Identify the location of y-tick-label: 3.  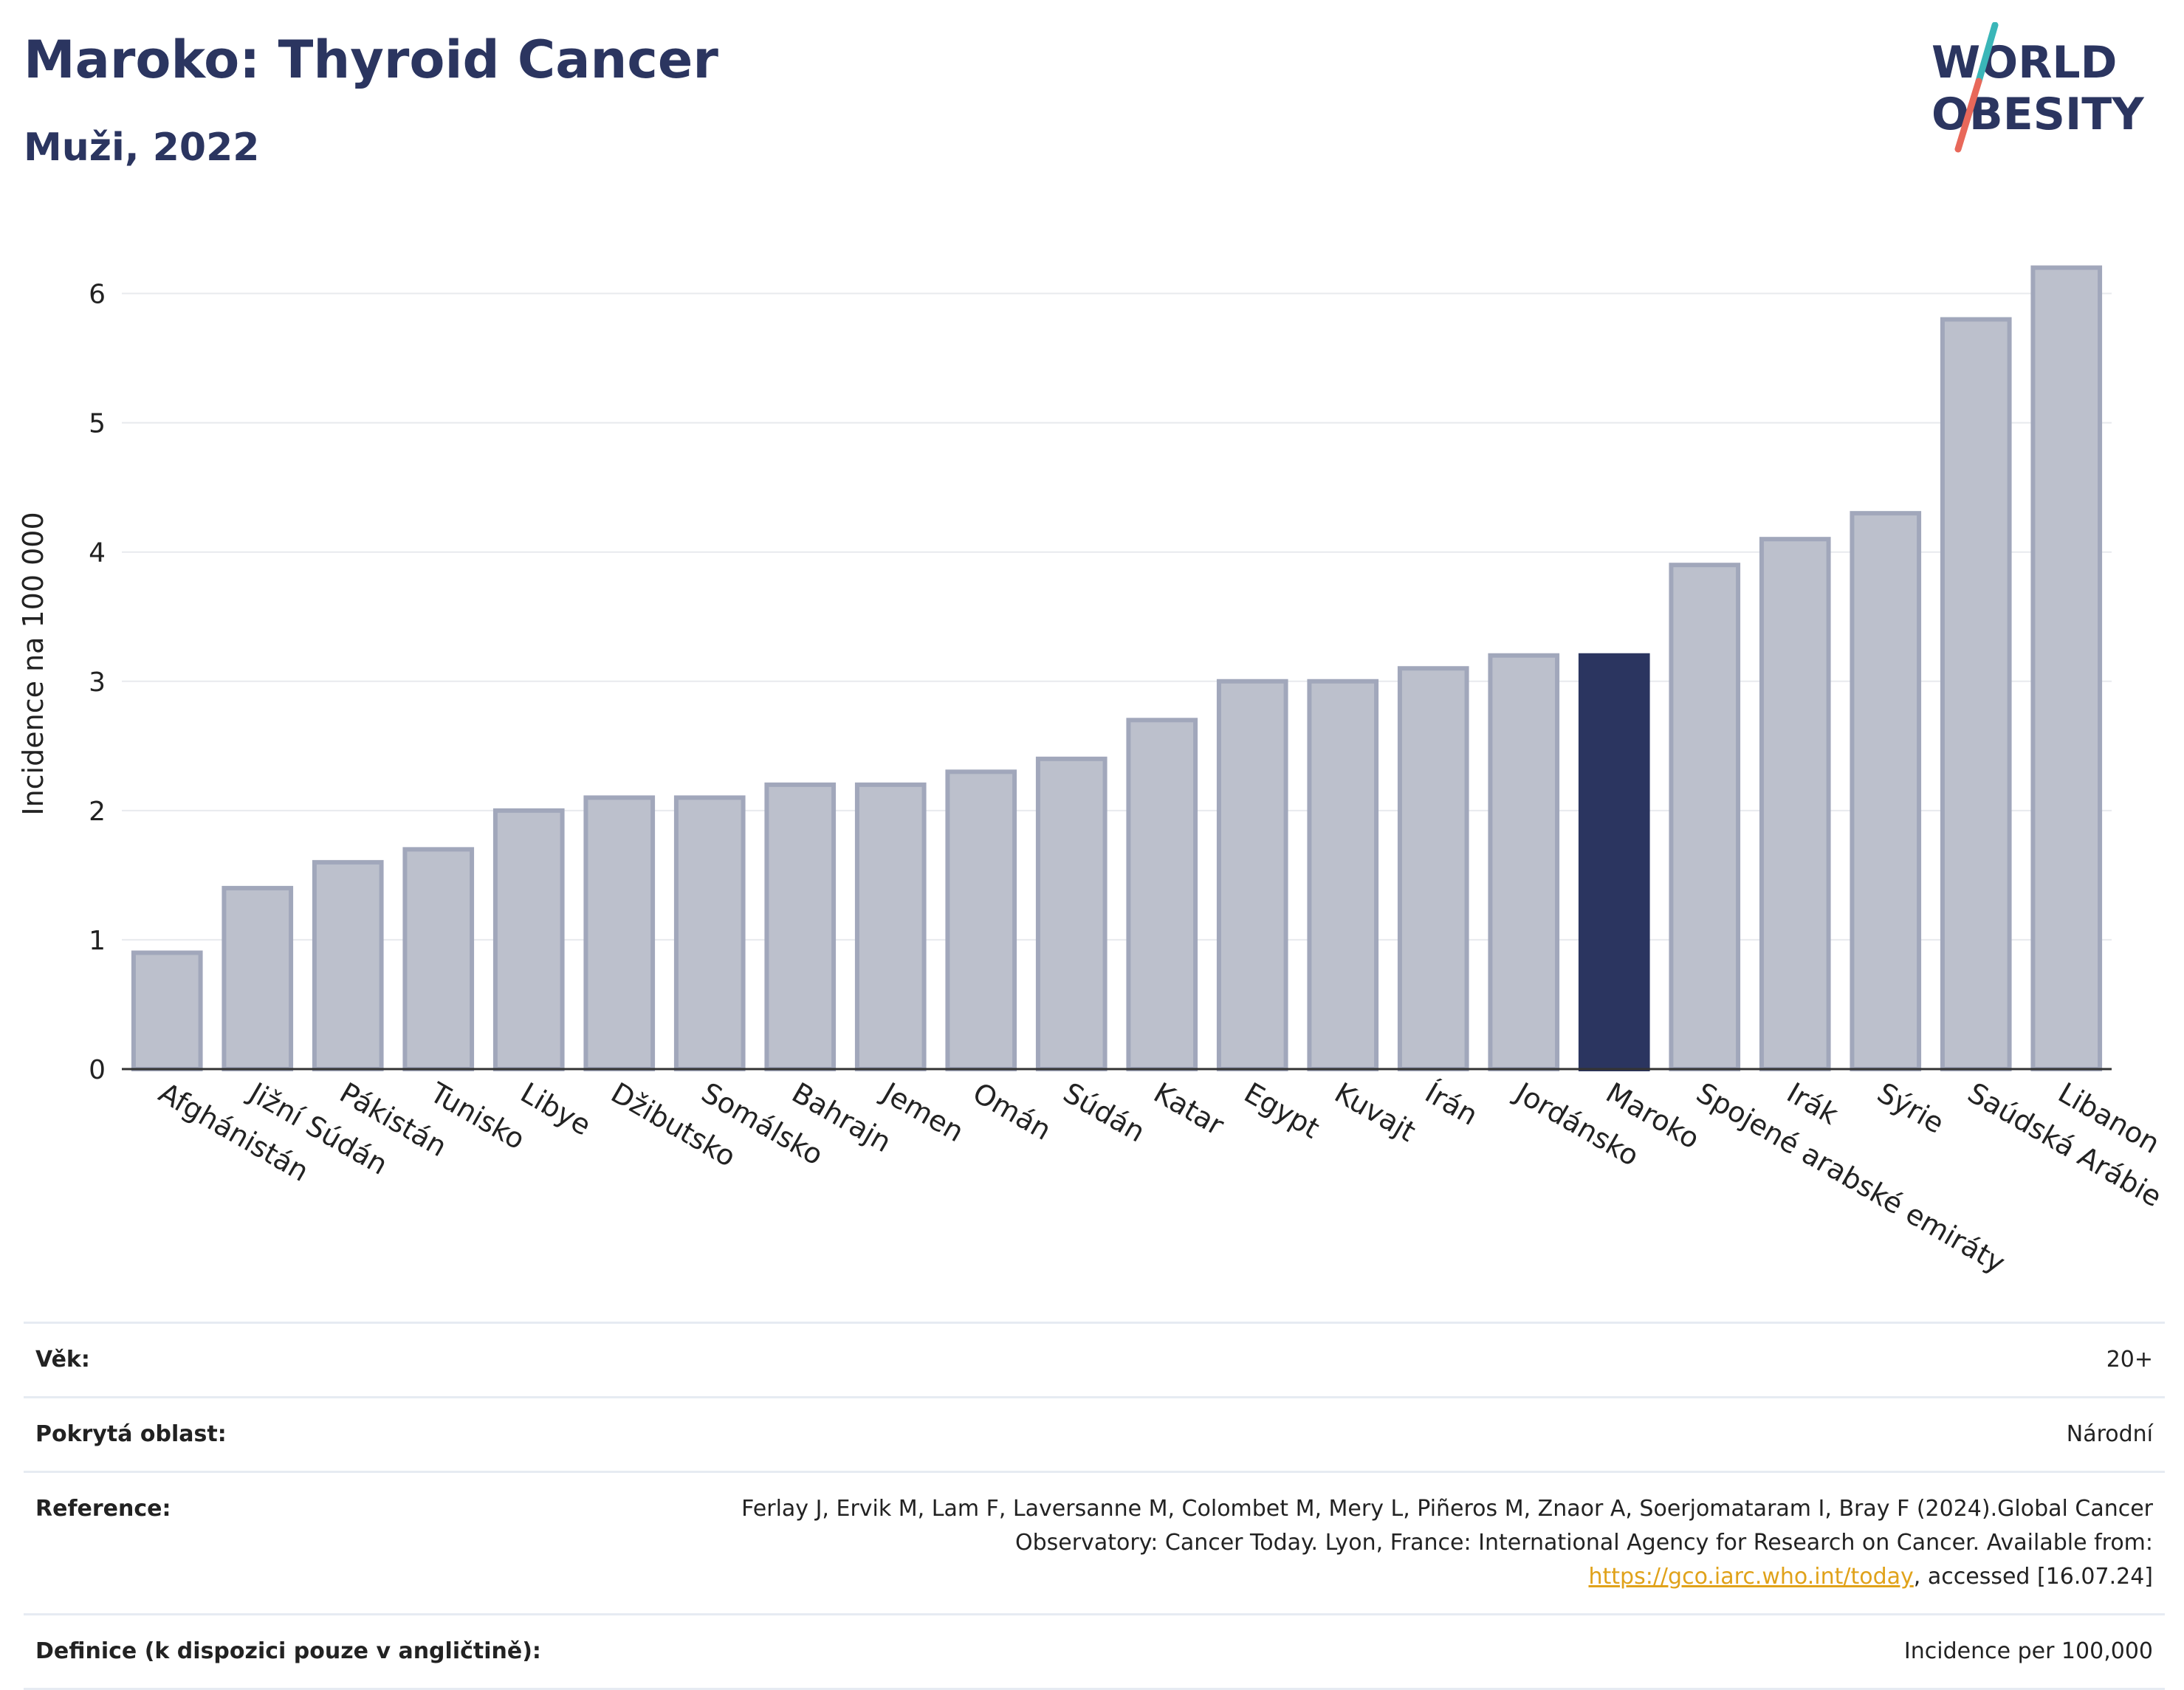
(98, 682).